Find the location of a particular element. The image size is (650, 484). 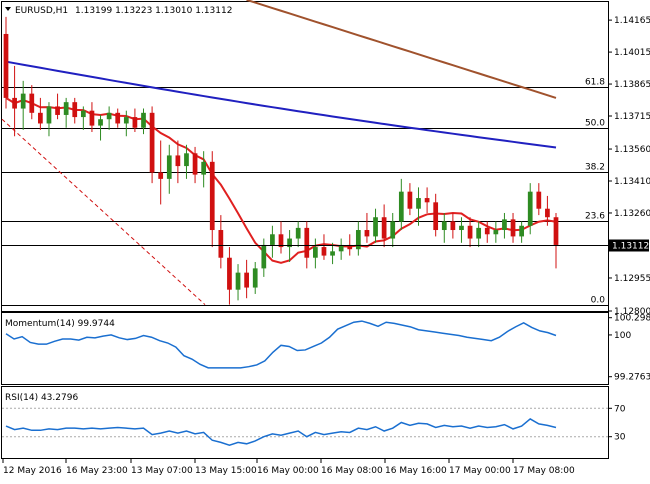

price-tick-label: 1.14015 is located at coordinates (632, 53).